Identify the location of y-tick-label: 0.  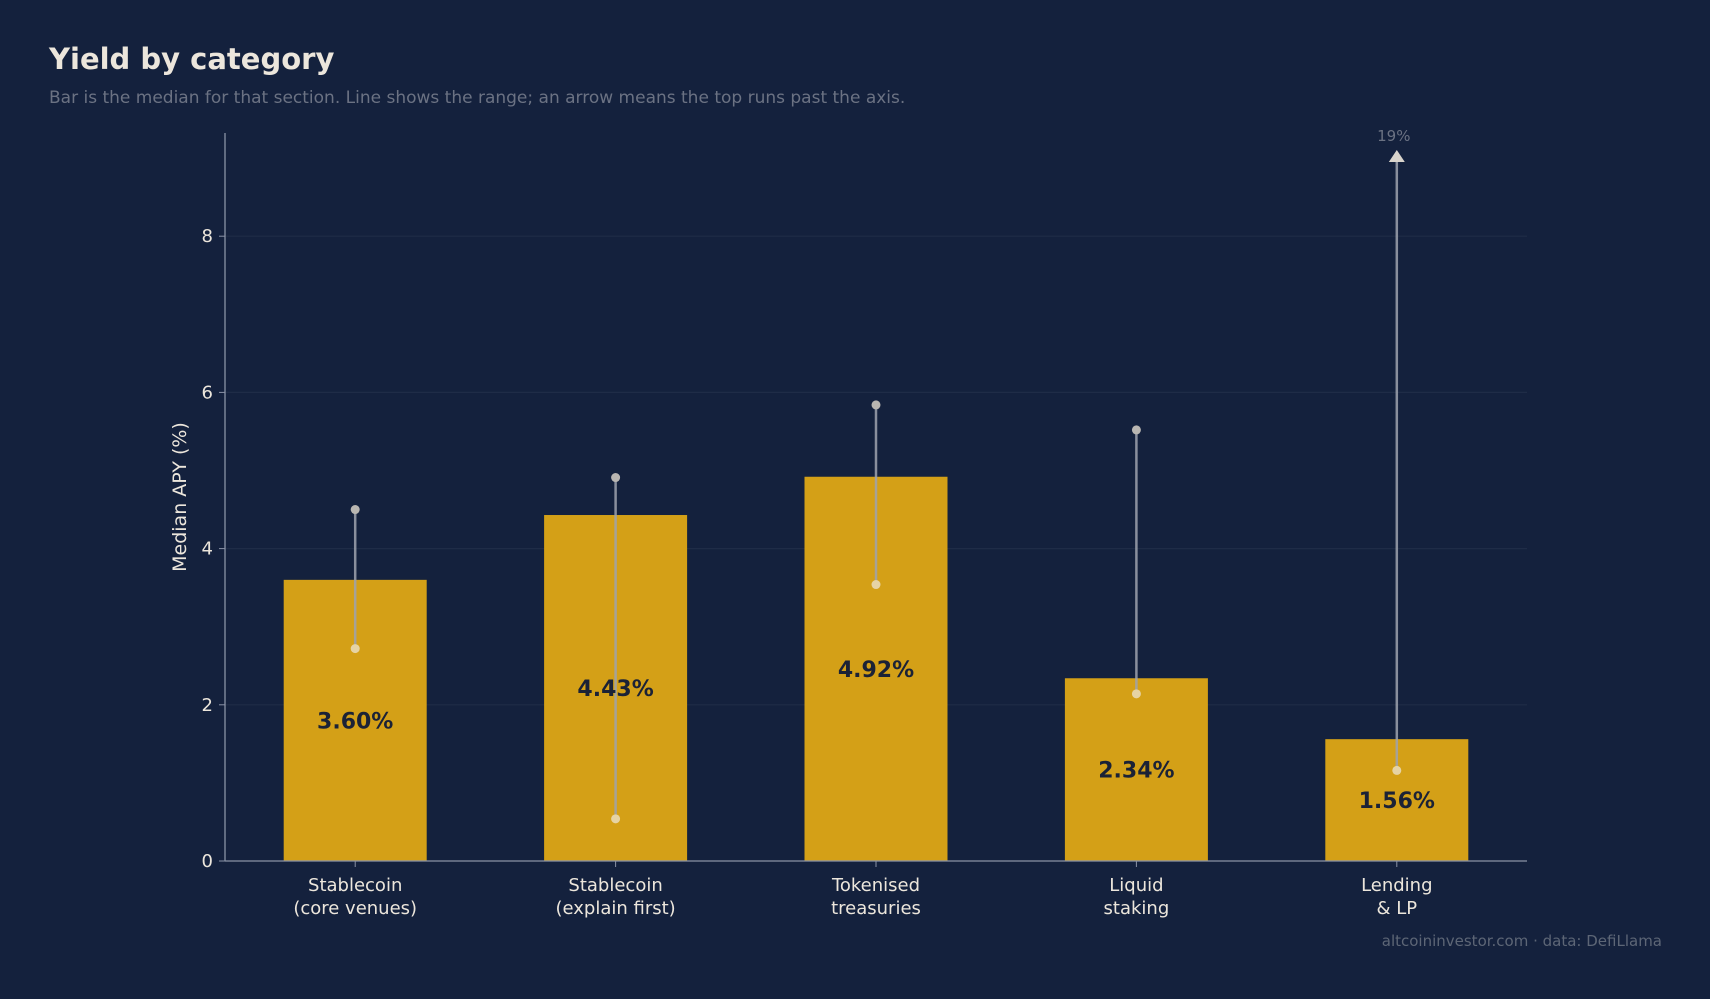
(207, 861).